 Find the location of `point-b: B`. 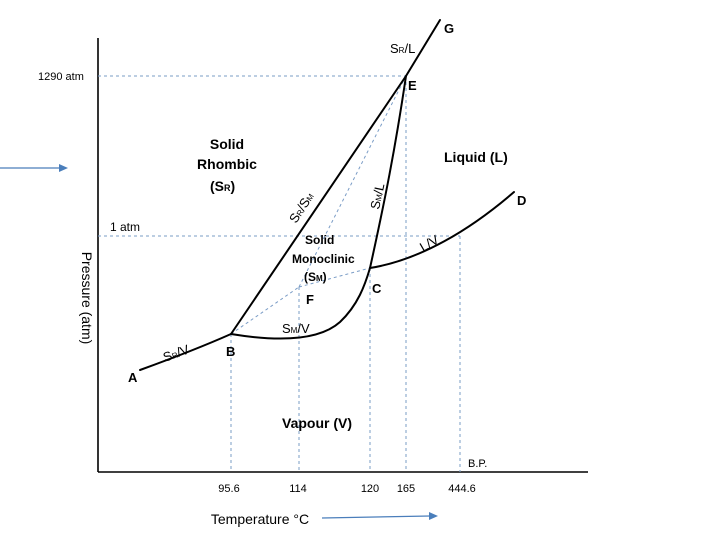

point-b: B is located at coordinates (230, 351).